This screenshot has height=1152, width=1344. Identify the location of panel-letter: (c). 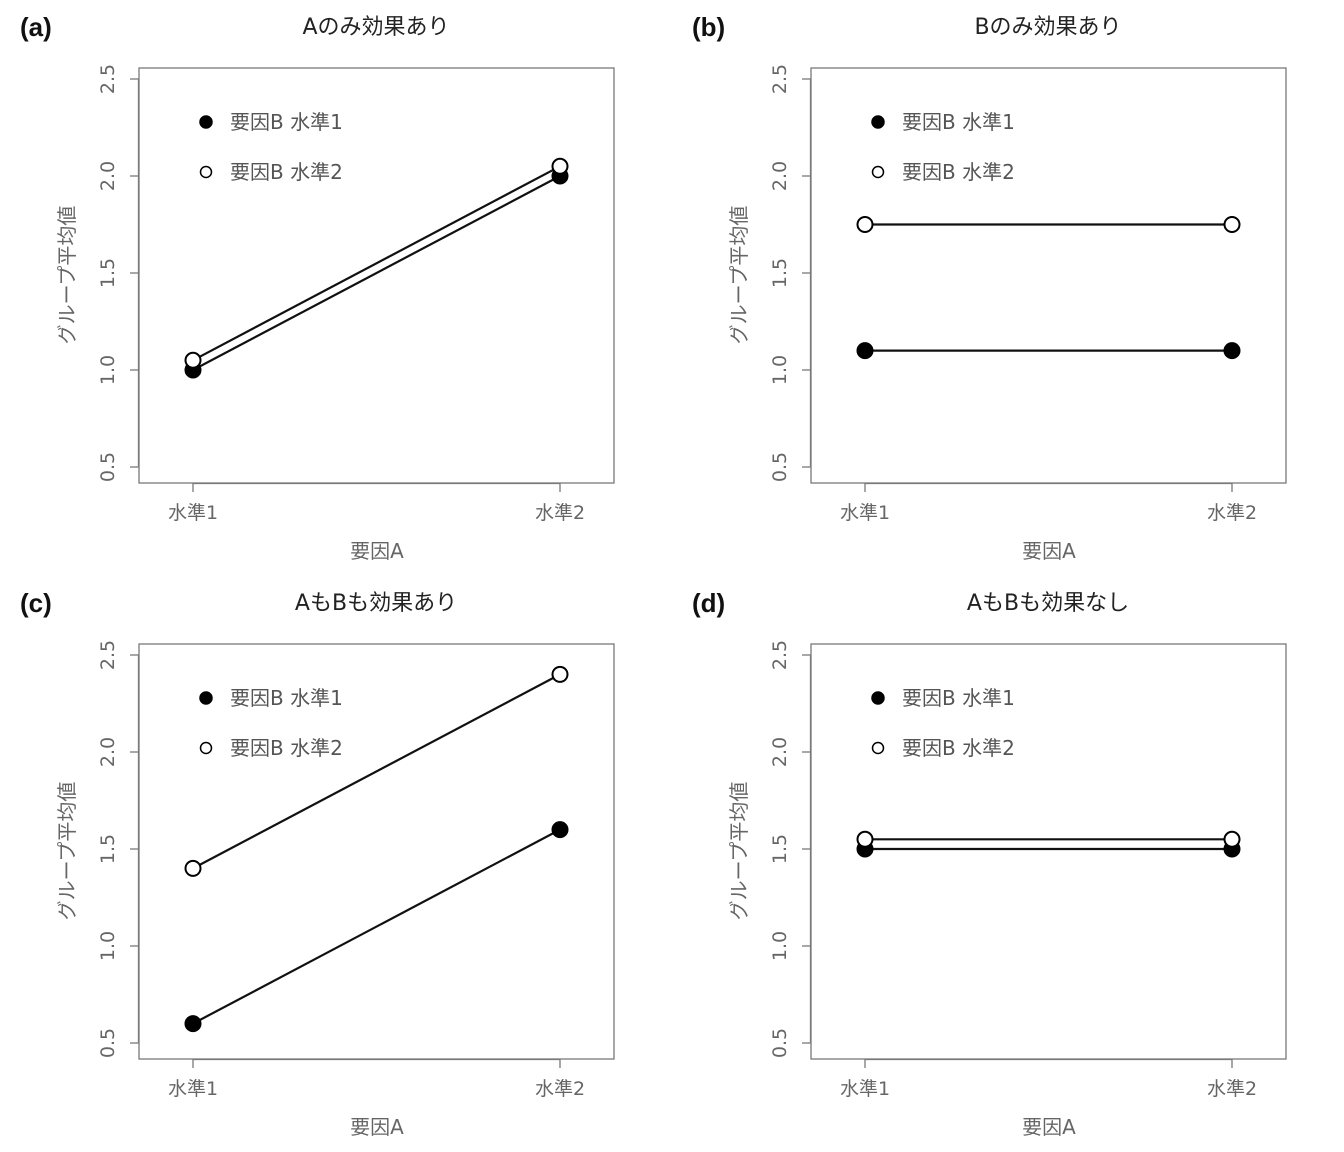
(36, 603).